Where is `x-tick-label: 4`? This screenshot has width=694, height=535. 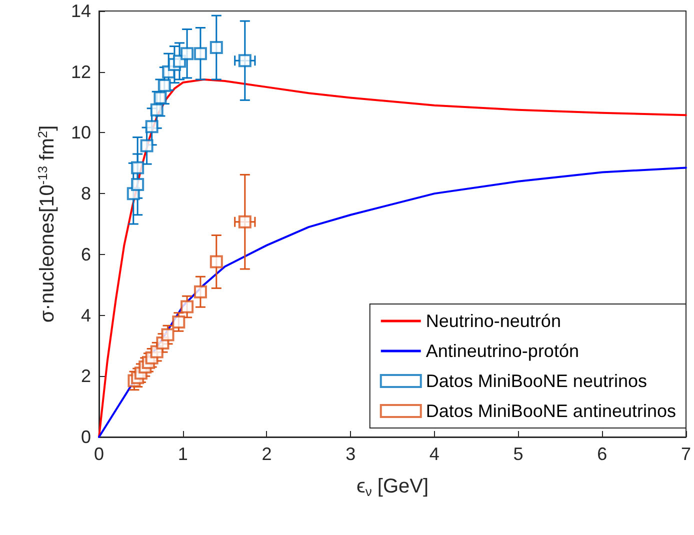 x-tick-label: 4 is located at coordinates (434, 454).